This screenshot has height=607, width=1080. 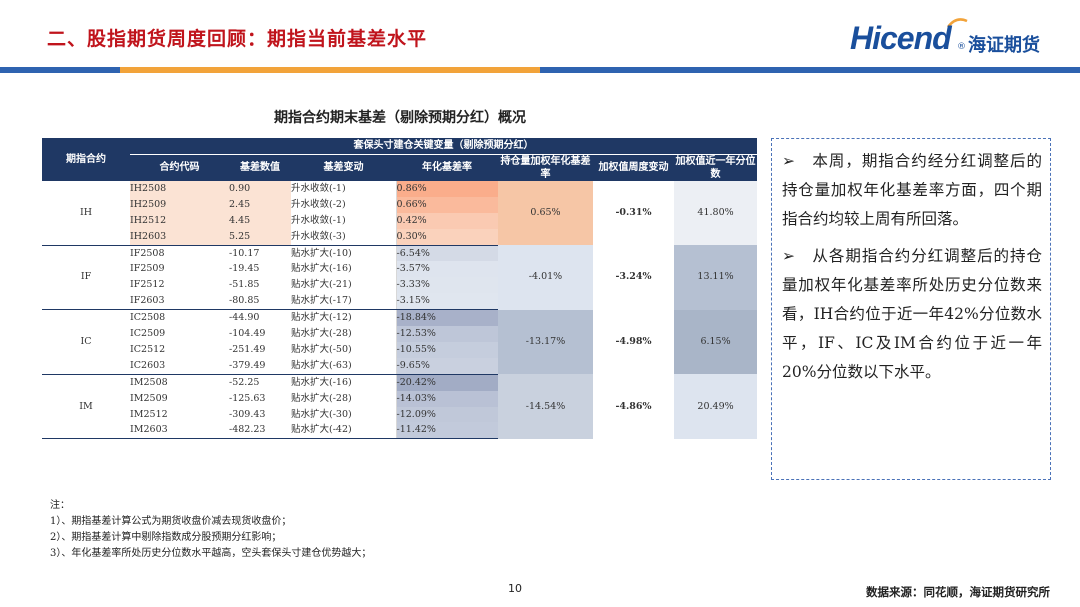 I want to click on percentile: 6.15%, so click(x=716, y=342).